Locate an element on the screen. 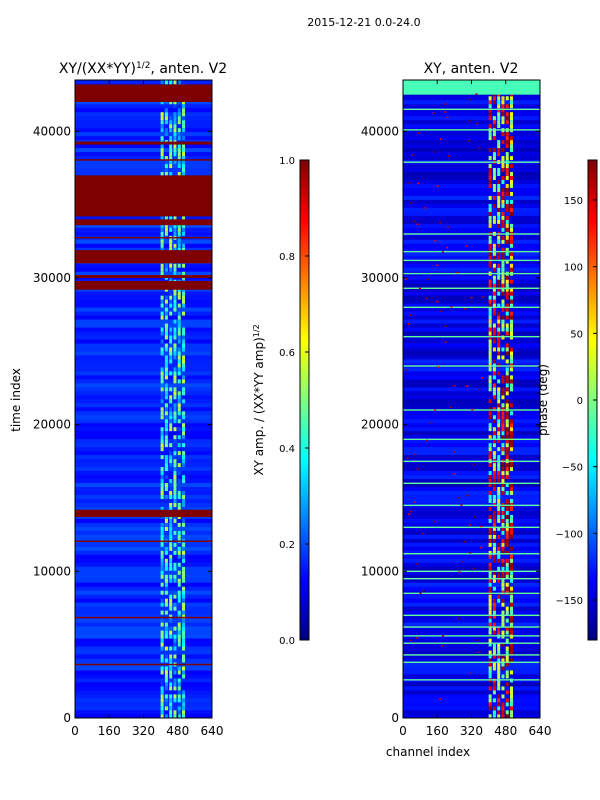 The width and height of the screenshot is (600, 800). x-tick-label: 640 is located at coordinates (540, 731).